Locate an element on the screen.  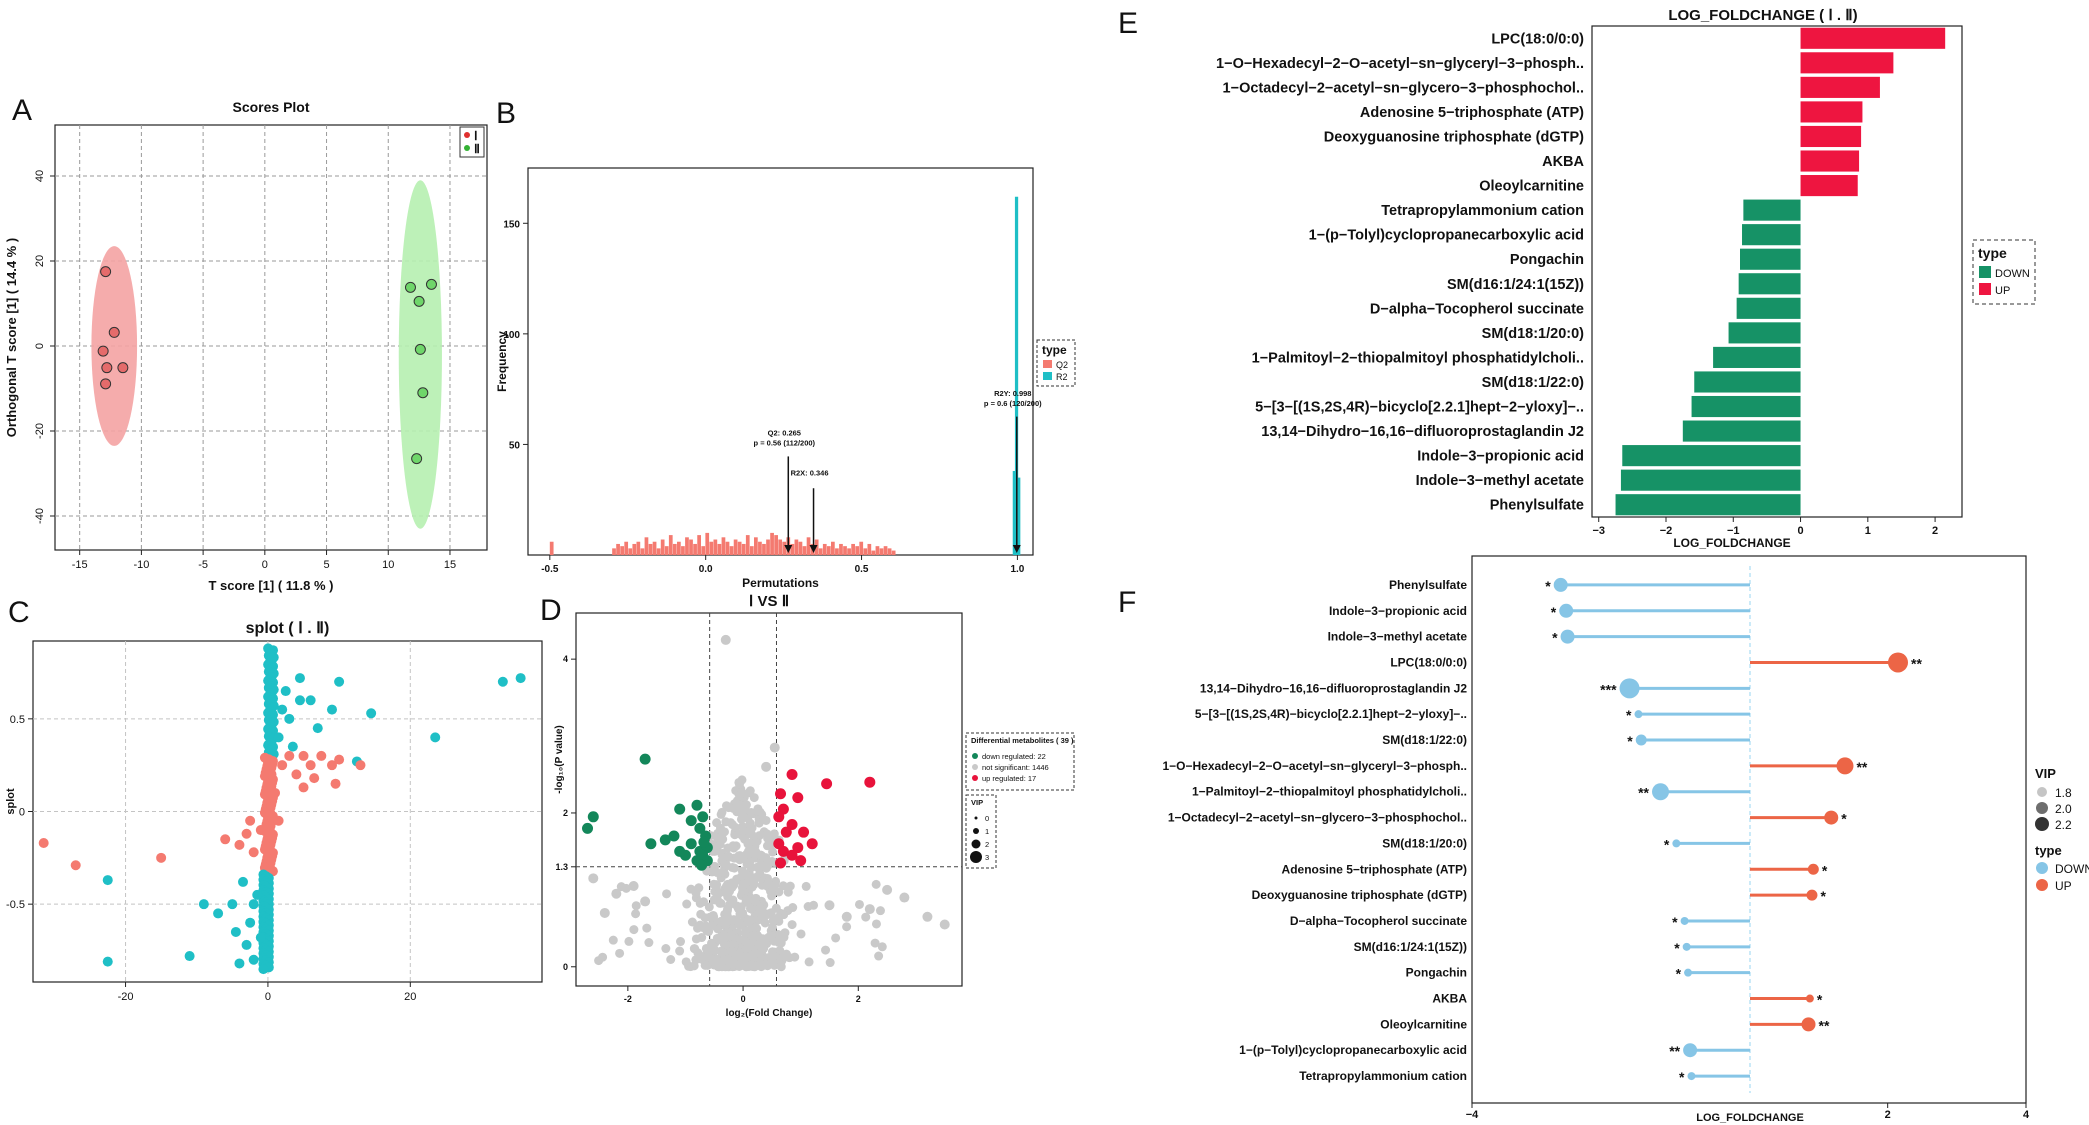
b-ylabel: Frequency is located at coordinates (502, 361).